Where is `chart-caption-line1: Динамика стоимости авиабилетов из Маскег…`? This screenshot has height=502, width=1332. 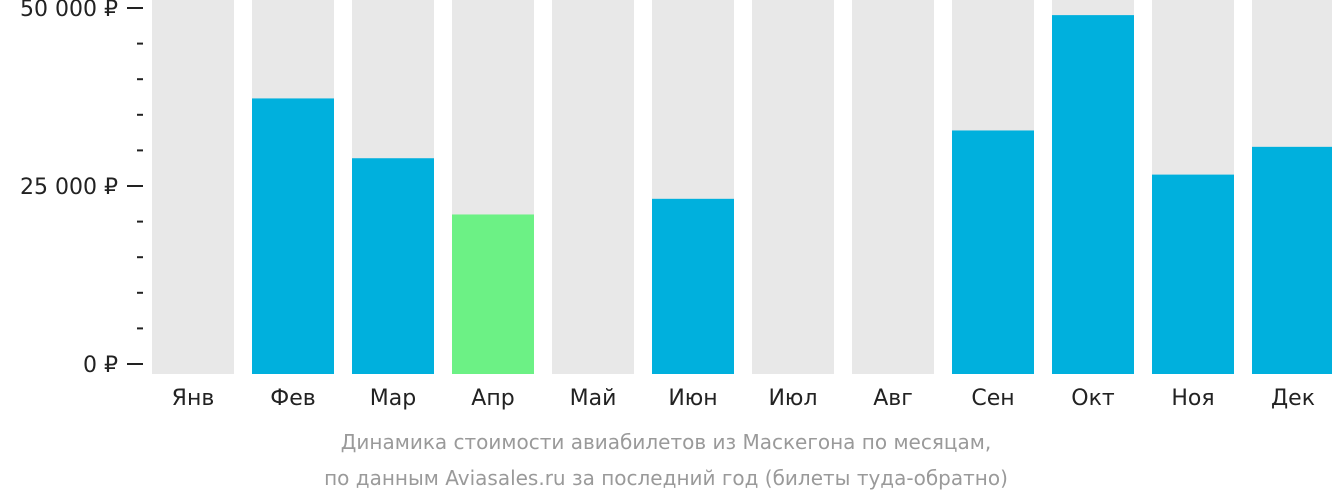 chart-caption-line1: Динамика стоимости авиабилетов из Маскег… is located at coordinates (666, 442).